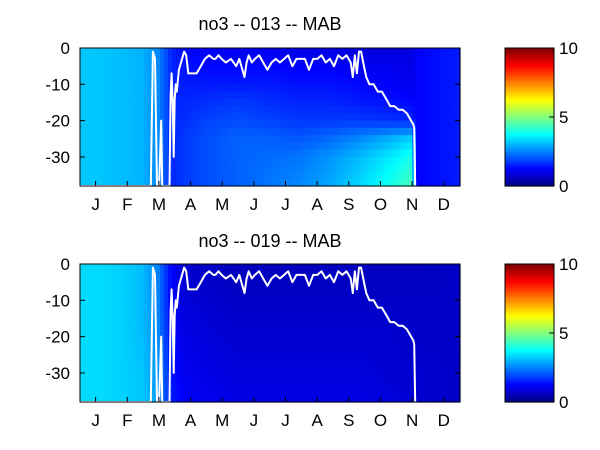  Describe the element at coordinates (412, 420) in the screenshot. I see `x-tick-label: N` at that location.